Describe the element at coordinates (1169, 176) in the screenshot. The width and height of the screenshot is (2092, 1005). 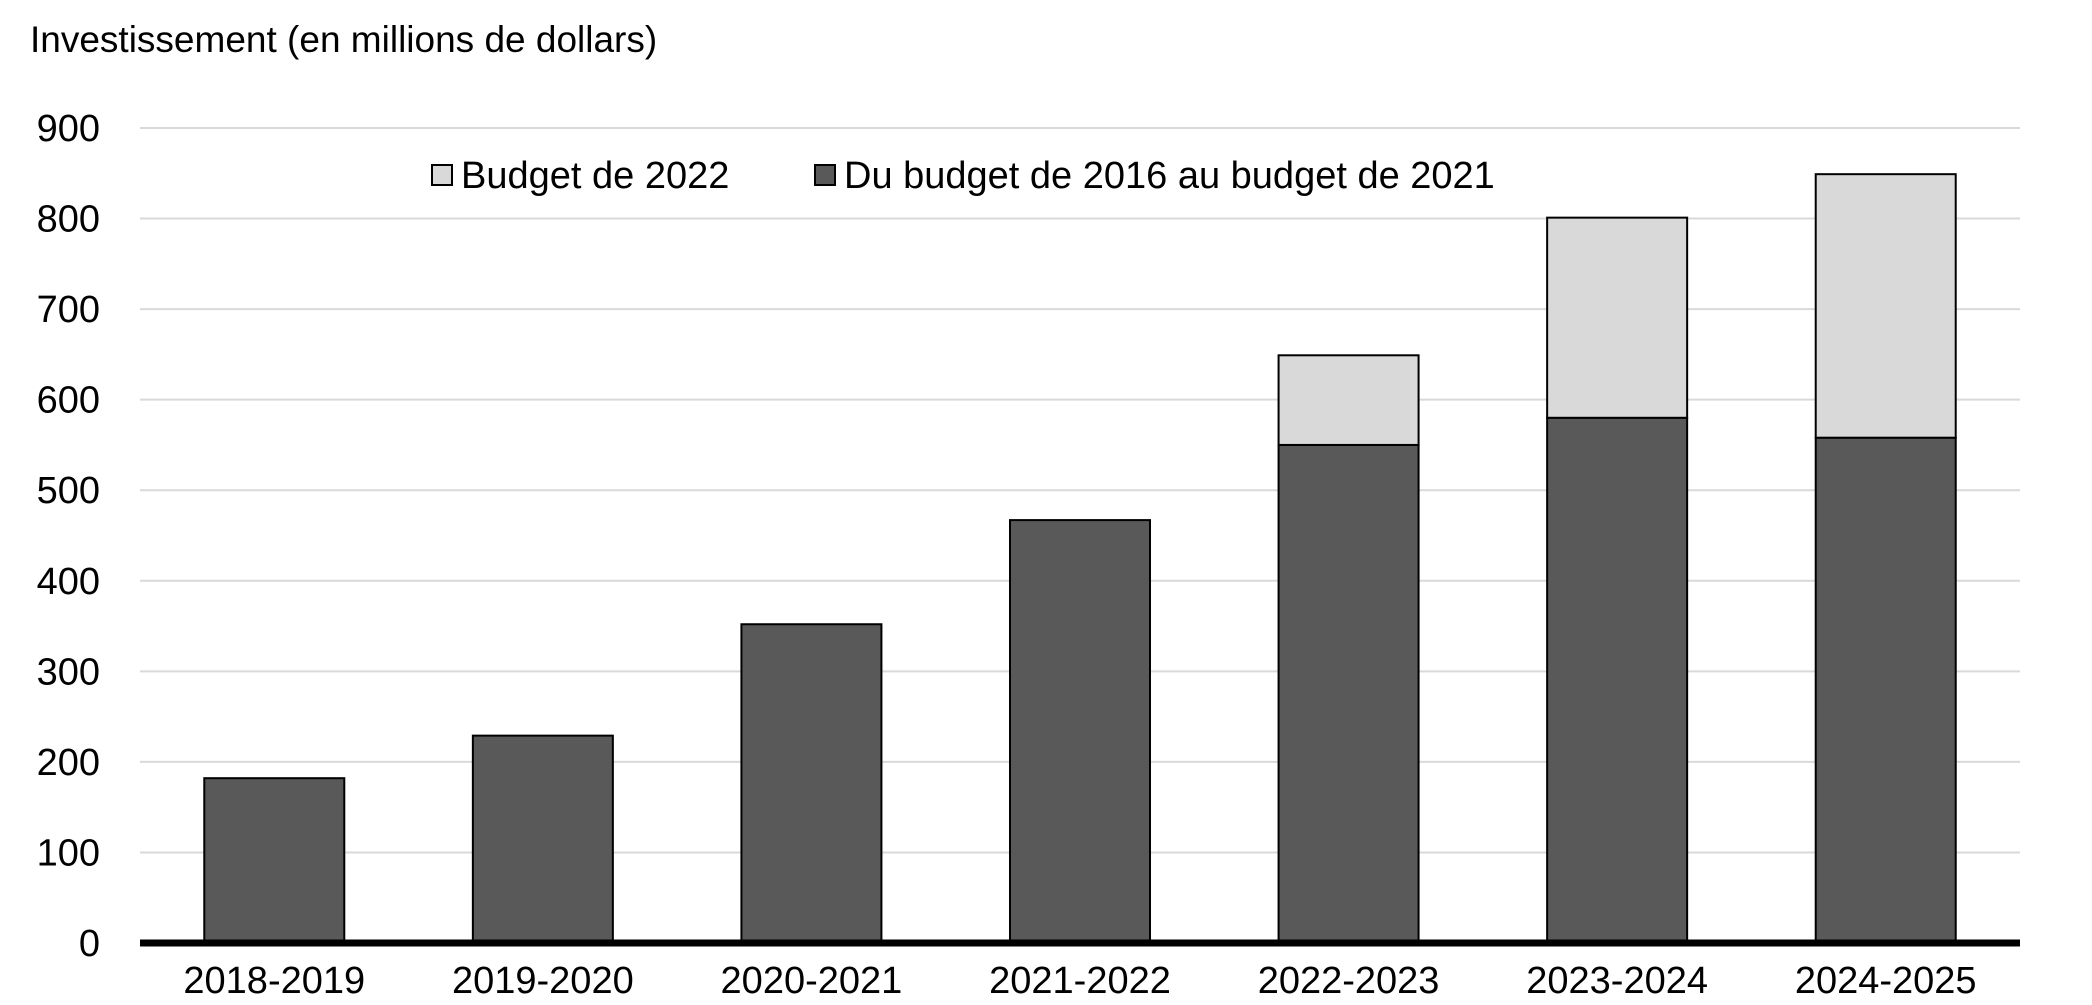
I see `legend-label-budget-2016-2021: Du budget de 2016 au budget de 2021` at that location.